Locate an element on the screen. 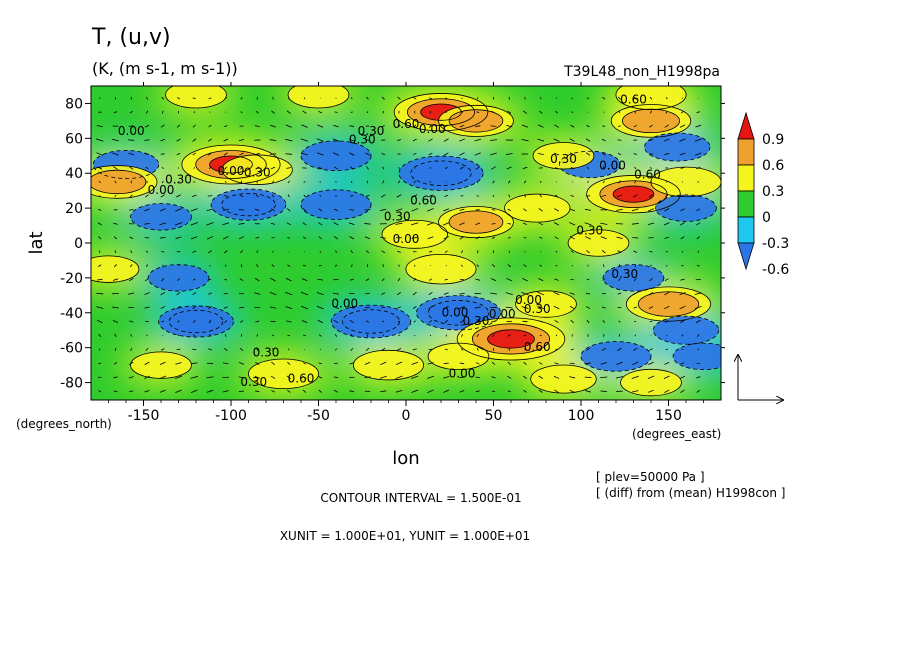 Image resolution: width=904 pixels, height=658 pixels. y-tick-label: 40 is located at coordinates (74, 174).